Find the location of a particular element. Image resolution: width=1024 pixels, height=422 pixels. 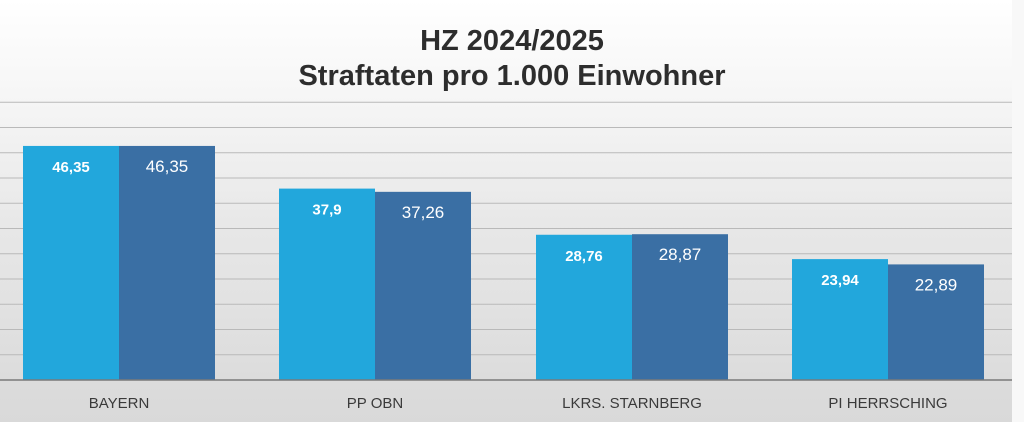

x-tick-label: BAYERN is located at coordinates (119, 403).